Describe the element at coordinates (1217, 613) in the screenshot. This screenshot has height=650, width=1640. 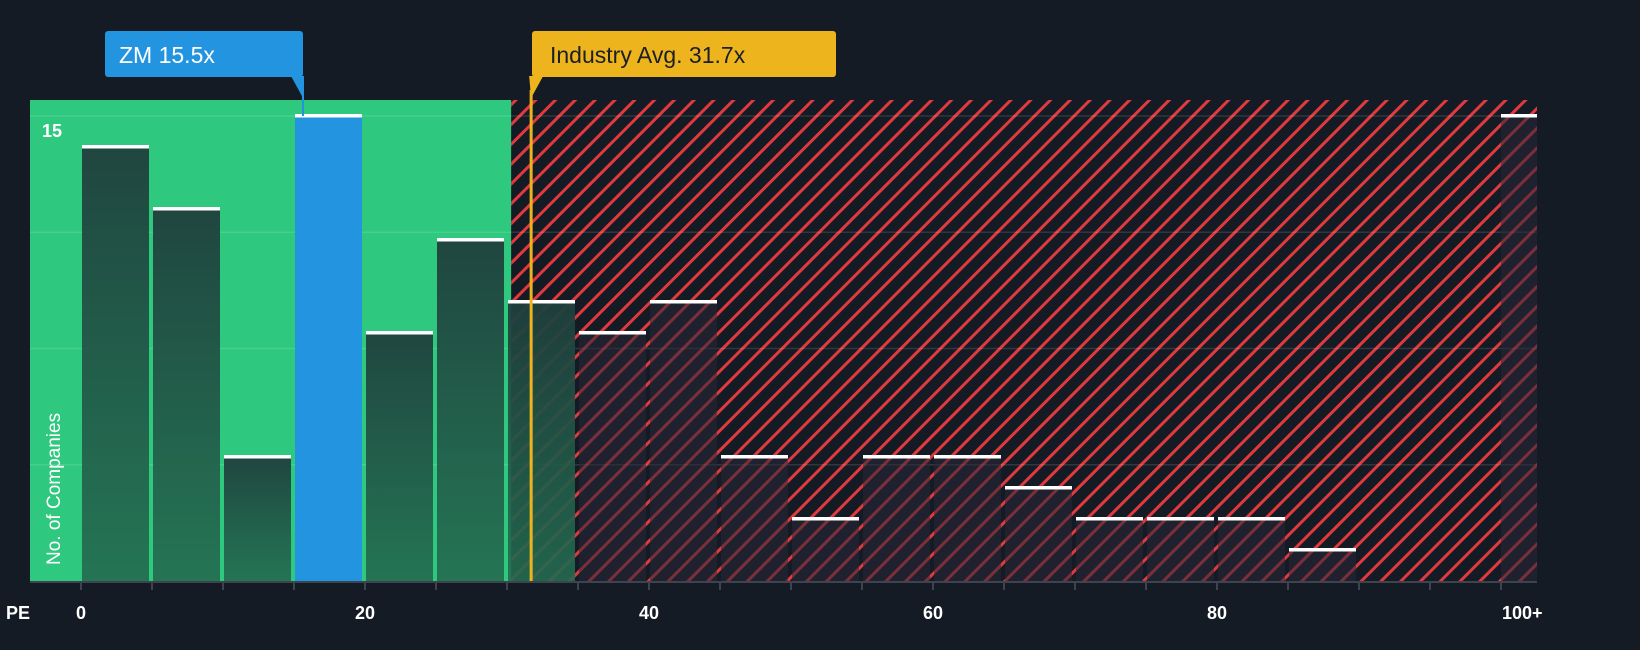
I see `x-tick-label: 80` at that location.